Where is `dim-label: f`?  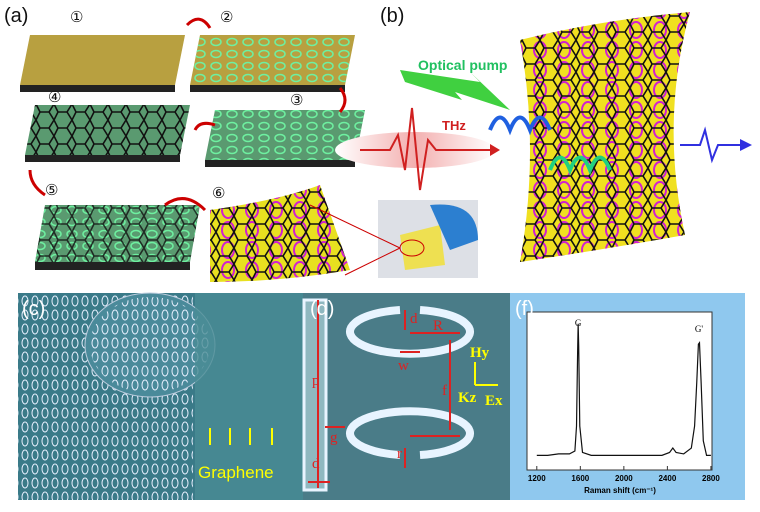
dim-label: f is located at coordinates (444, 391).